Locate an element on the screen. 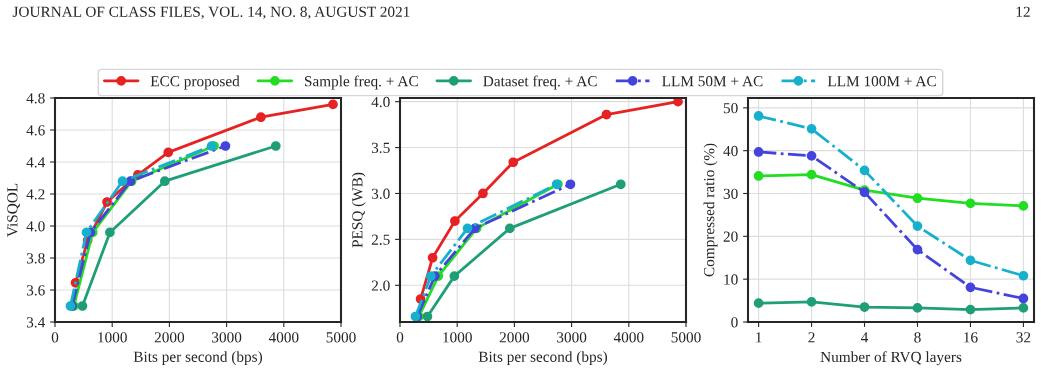 This screenshot has height=374, width=1041. legend-label: ECC proposed is located at coordinates (195, 82).